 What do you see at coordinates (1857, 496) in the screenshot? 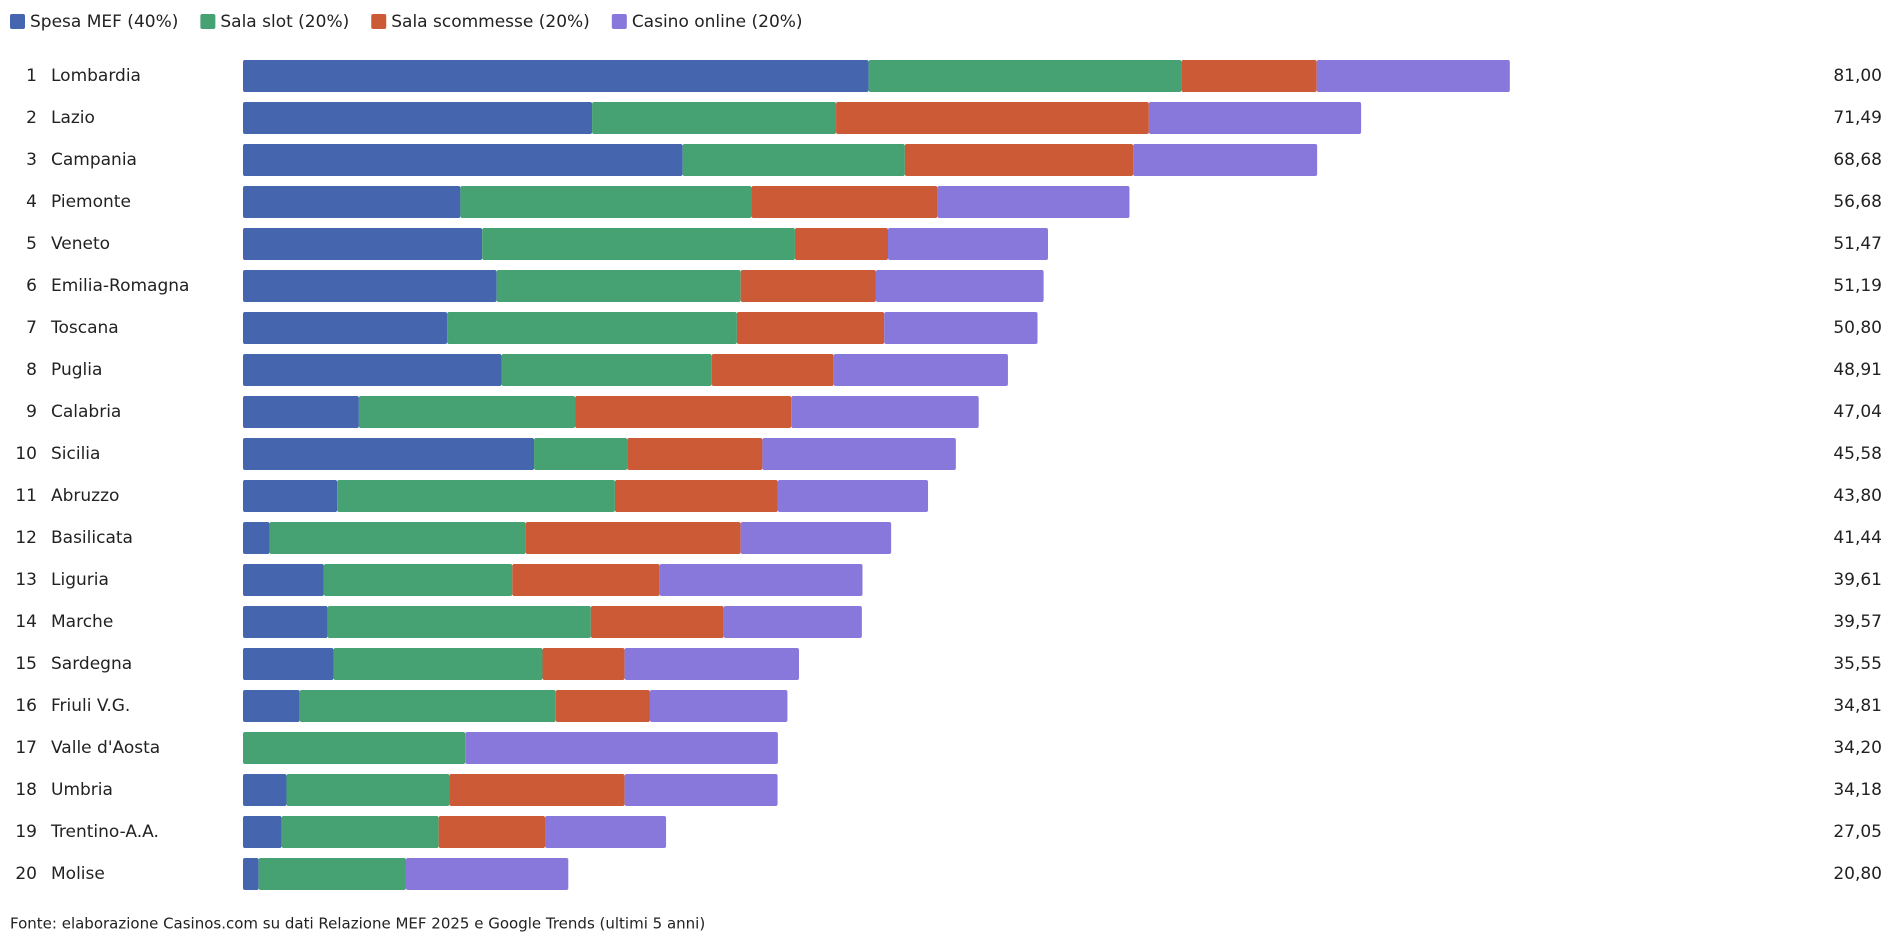
I see `total-label: 43,80` at bounding box center [1857, 496].